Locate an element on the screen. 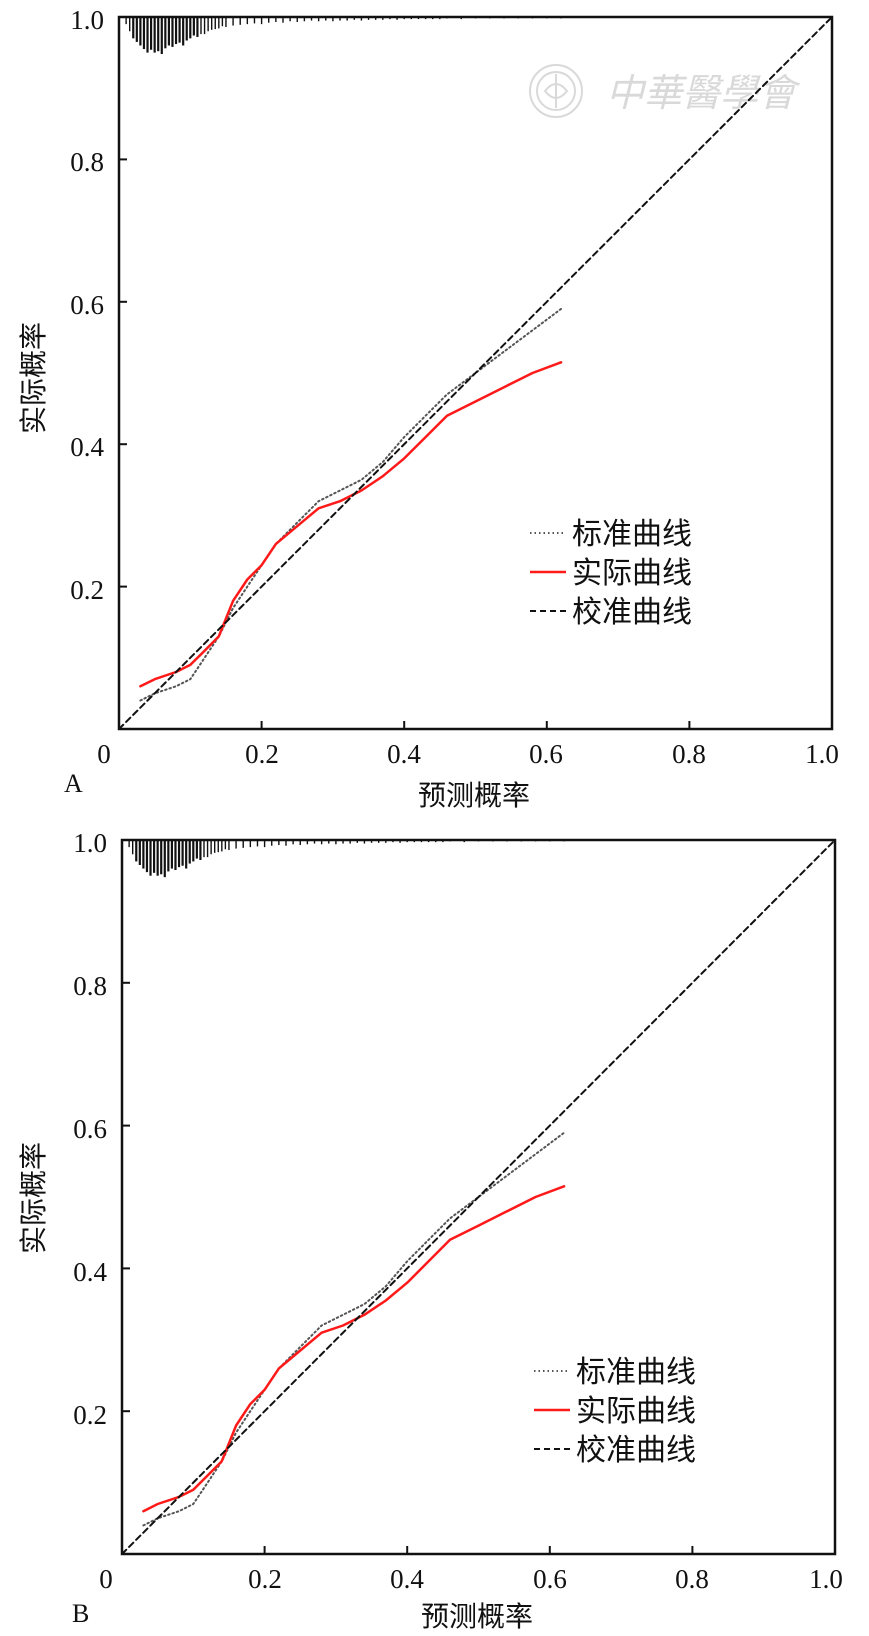  watermark: 中華醫學會 is located at coordinates (665, 91).